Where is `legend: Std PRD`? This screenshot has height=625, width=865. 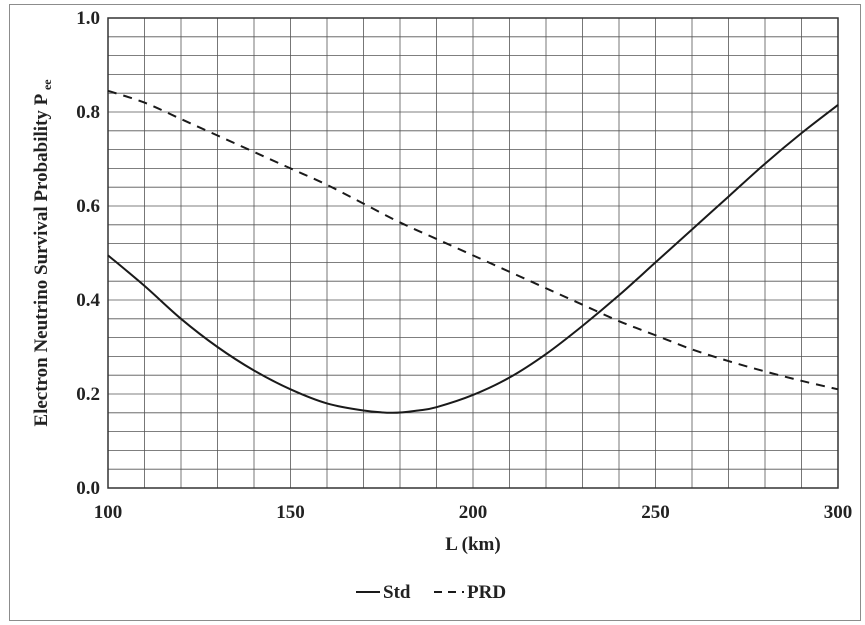 legend: Std PRD is located at coordinates (431, 592).